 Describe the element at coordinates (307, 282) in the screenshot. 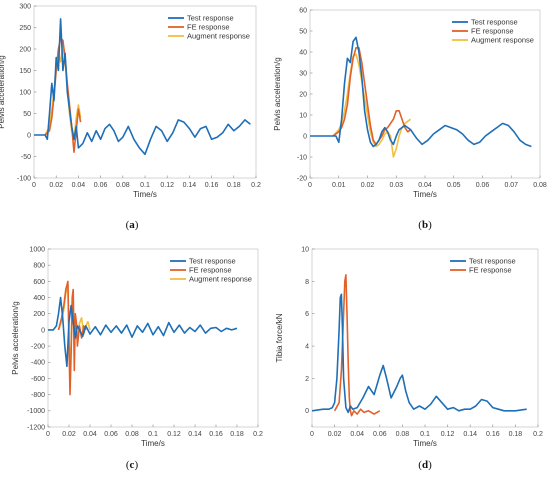

I see `y-tick-label: 8` at that location.